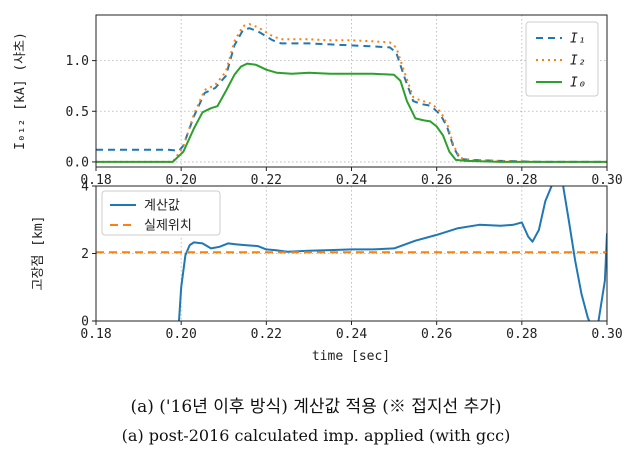 This screenshot has height=460, width=632. What do you see at coordinates (162, 206) in the screenshot?
I see `legend-label-1: 계산값` at bounding box center [162, 206].